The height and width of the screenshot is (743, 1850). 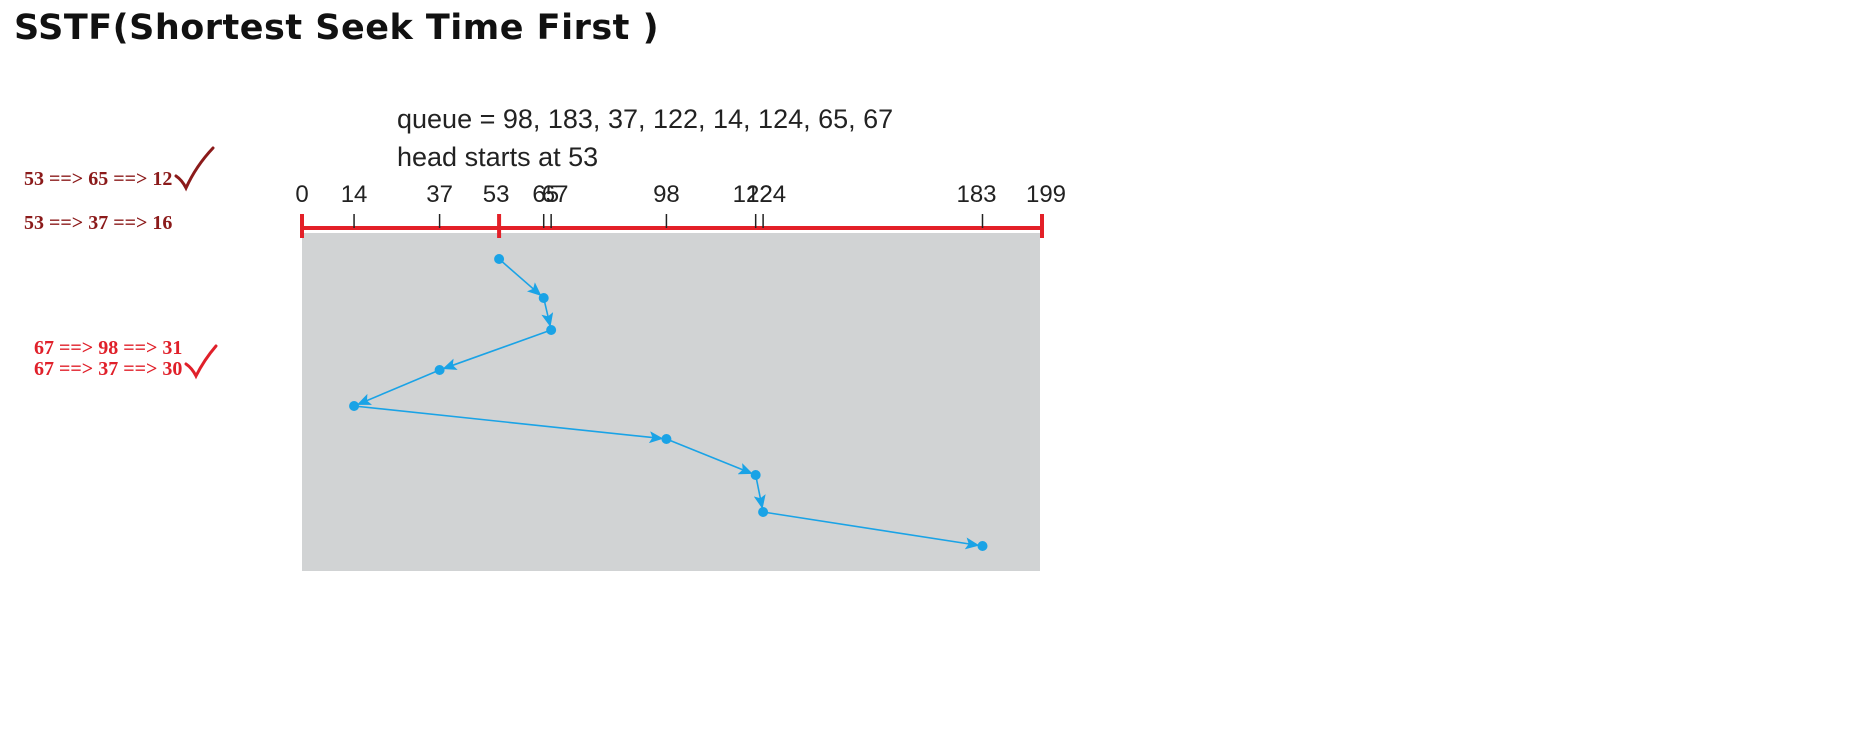 What do you see at coordinates (976, 194) in the screenshot?
I see `axis-tick-label: 183` at bounding box center [976, 194].